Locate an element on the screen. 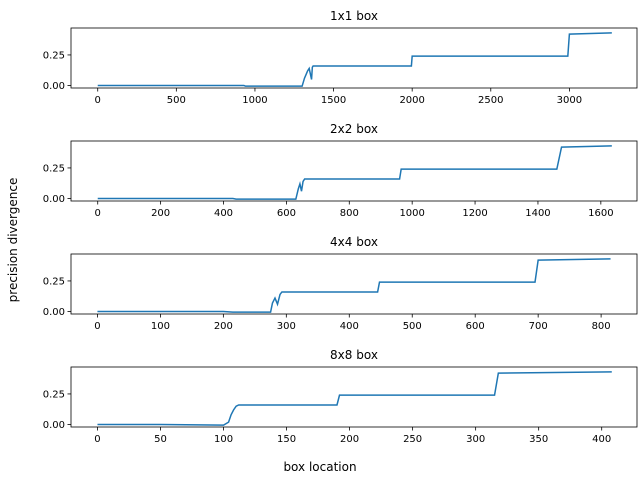 The height and width of the screenshot is (480, 640). x-tick-label: 1200 is located at coordinates (474, 213).